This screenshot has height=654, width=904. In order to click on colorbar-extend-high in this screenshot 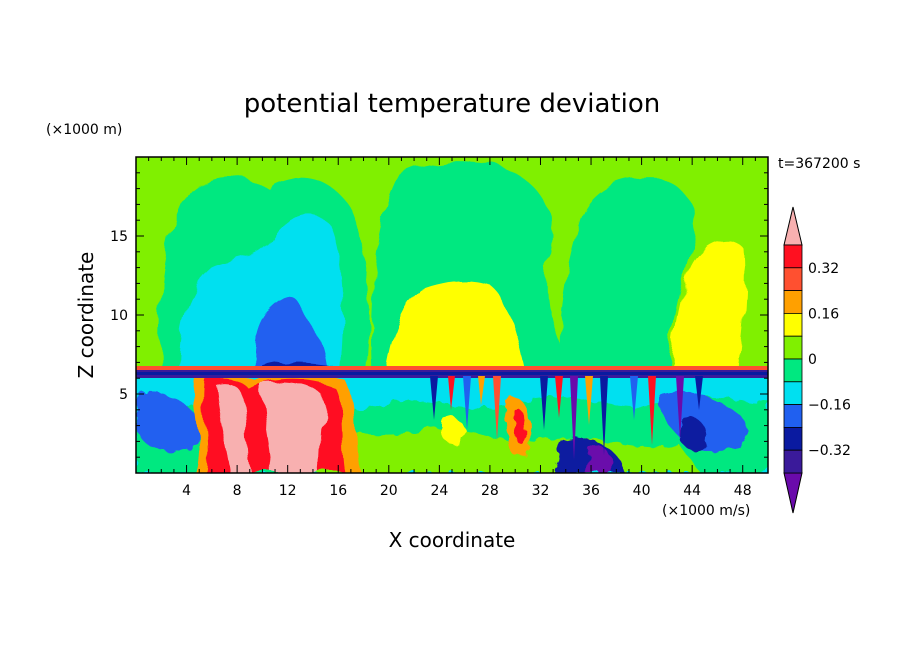, I will do `click(793, 226)`.